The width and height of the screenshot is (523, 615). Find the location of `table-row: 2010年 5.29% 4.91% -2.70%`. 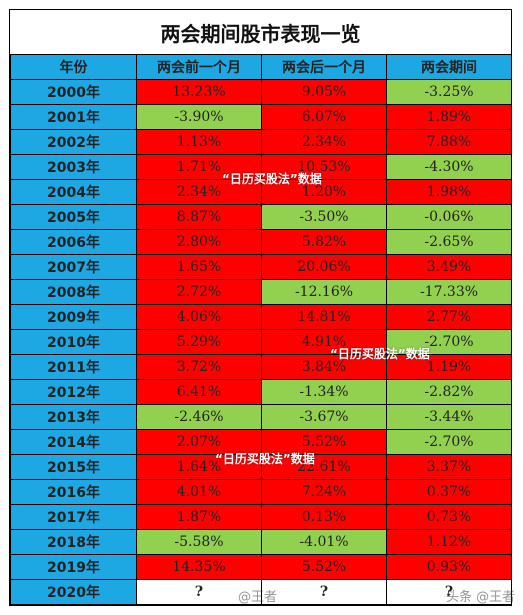

table-row: 2010年 5.29% 4.91% -2.70% is located at coordinates (261, 342).